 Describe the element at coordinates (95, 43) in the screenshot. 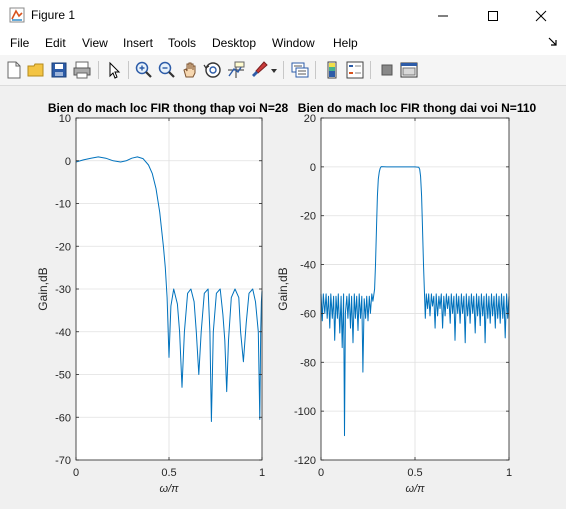

I see `menu-view: View` at that location.